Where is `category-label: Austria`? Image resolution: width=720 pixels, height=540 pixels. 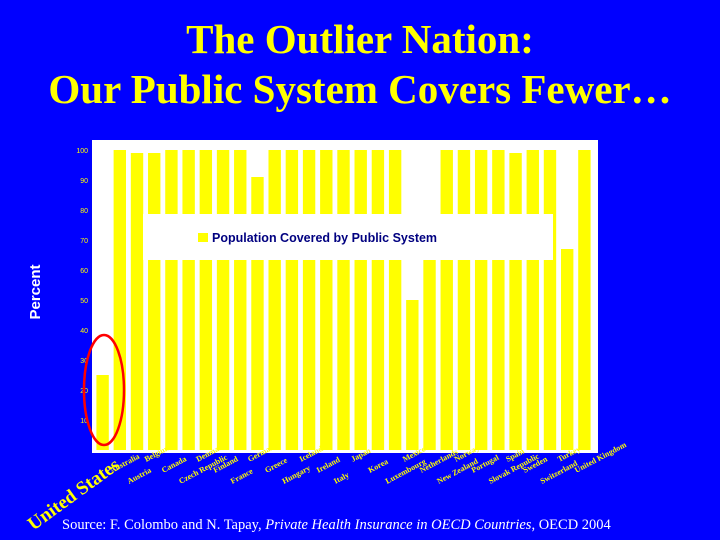 category-label: Austria is located at coordinates (139, 476).